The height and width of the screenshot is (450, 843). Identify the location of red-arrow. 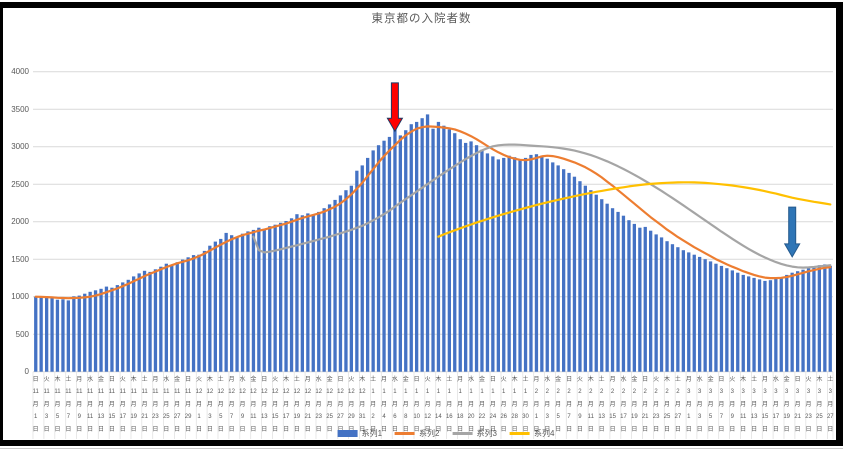
(395, 107).